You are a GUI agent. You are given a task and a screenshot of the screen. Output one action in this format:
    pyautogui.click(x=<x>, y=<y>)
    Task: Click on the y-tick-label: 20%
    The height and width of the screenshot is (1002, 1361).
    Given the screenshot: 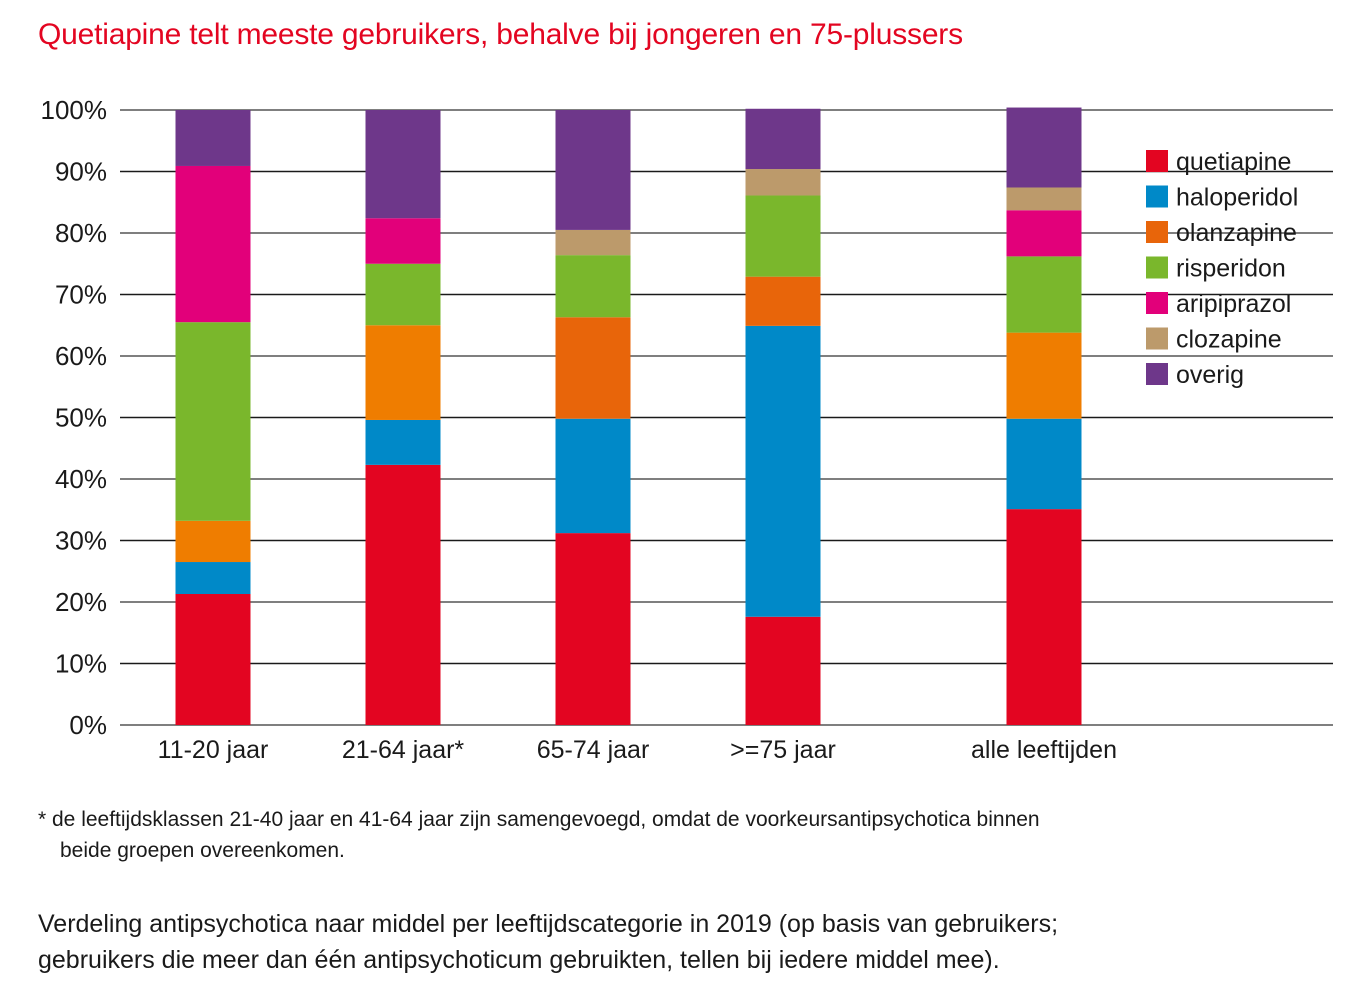 What is the action you would take?
    pyautogui.click(x=81, y=602)
    